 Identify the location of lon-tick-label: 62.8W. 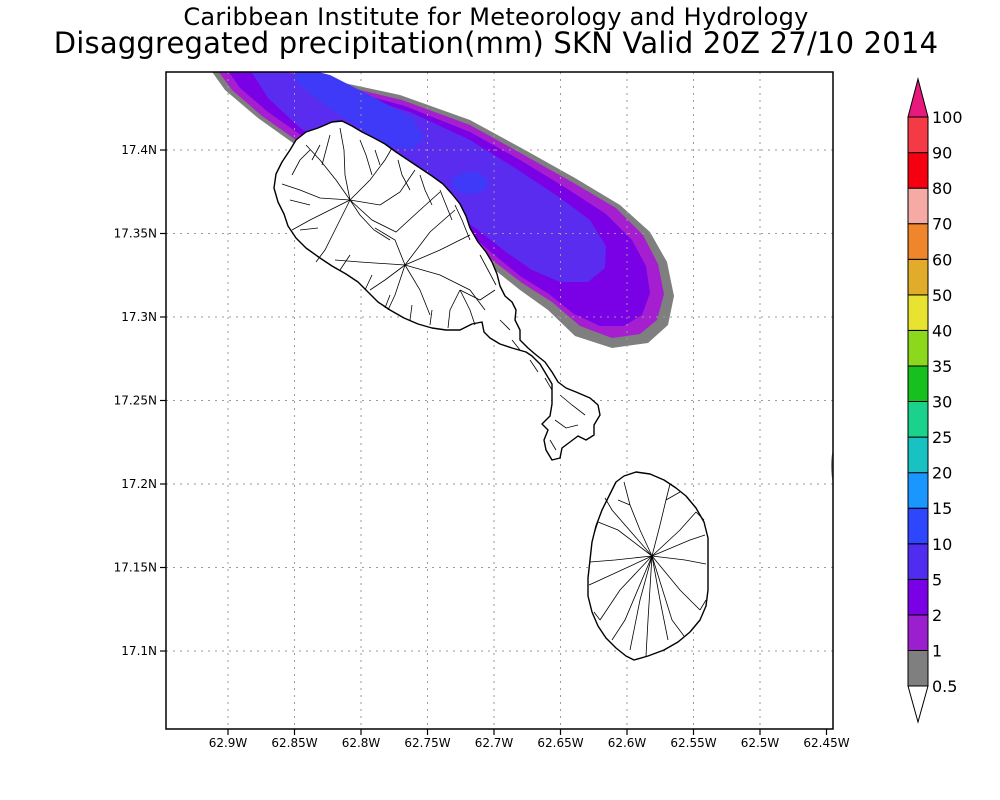
(361, 743).